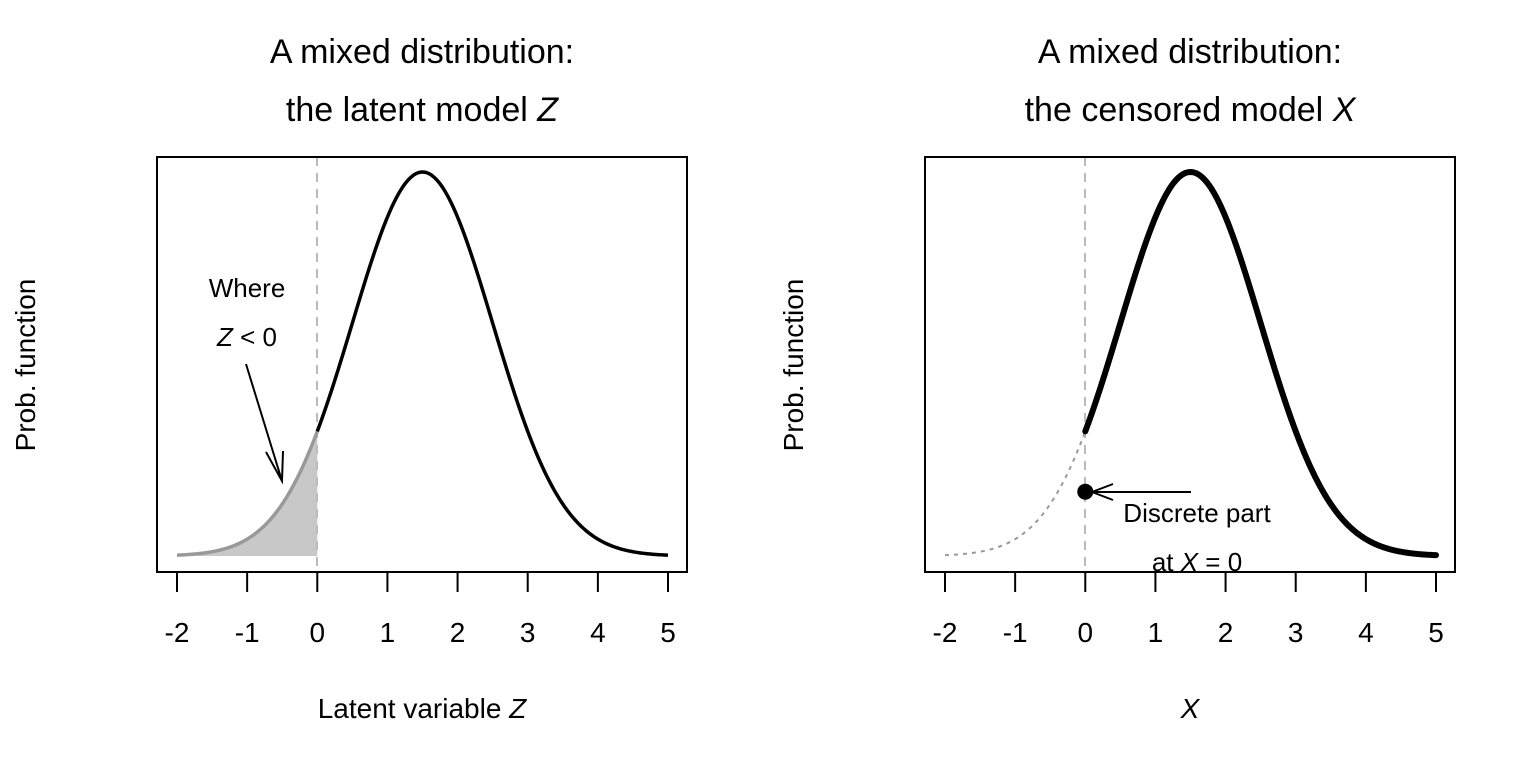 Image resolution: width=1536 pixels, height=768 pixels. Describe the element at coordinates (1188, 632) in the screenshot. I see `right-x-axis-labels: -2 -1 0 1 2 3 4 5` at that location.